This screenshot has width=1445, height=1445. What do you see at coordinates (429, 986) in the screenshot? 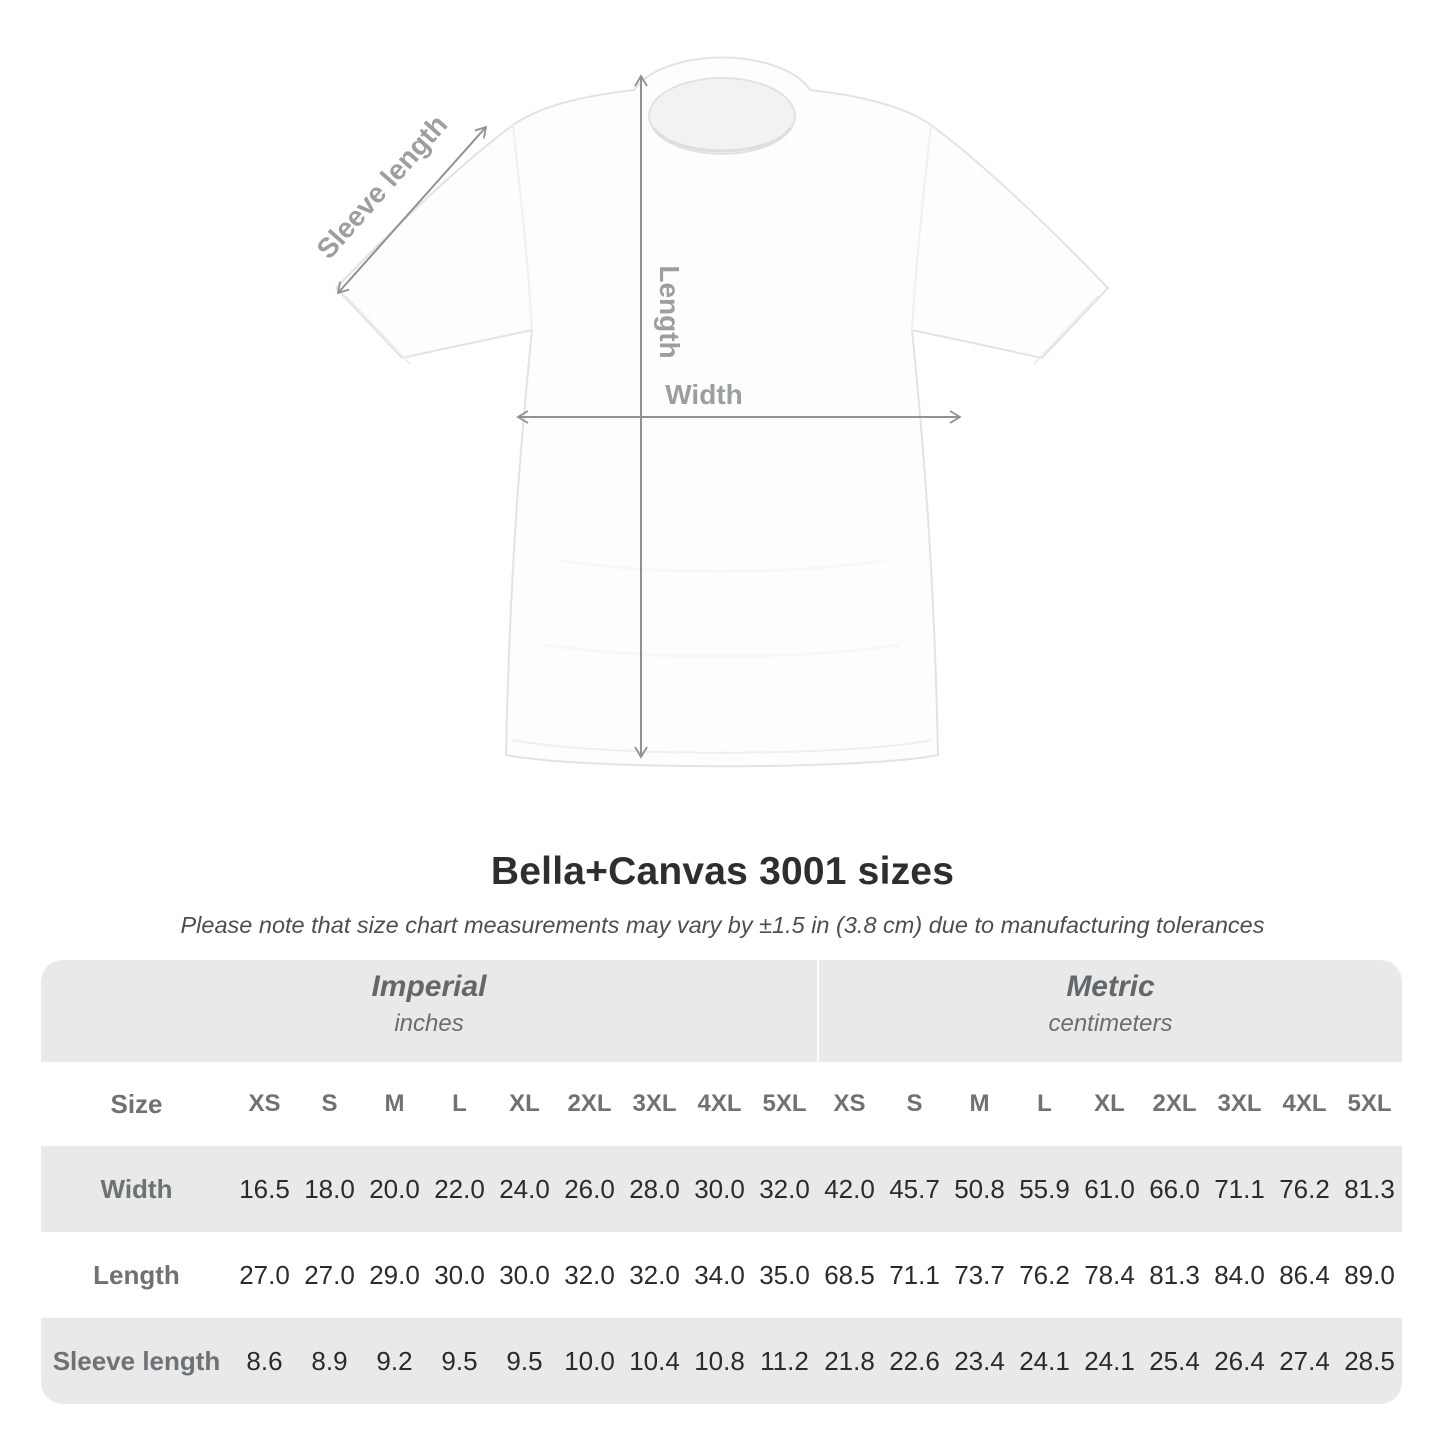
I see `imperial-header-label: Imperial` at bounding box center [429, 986].